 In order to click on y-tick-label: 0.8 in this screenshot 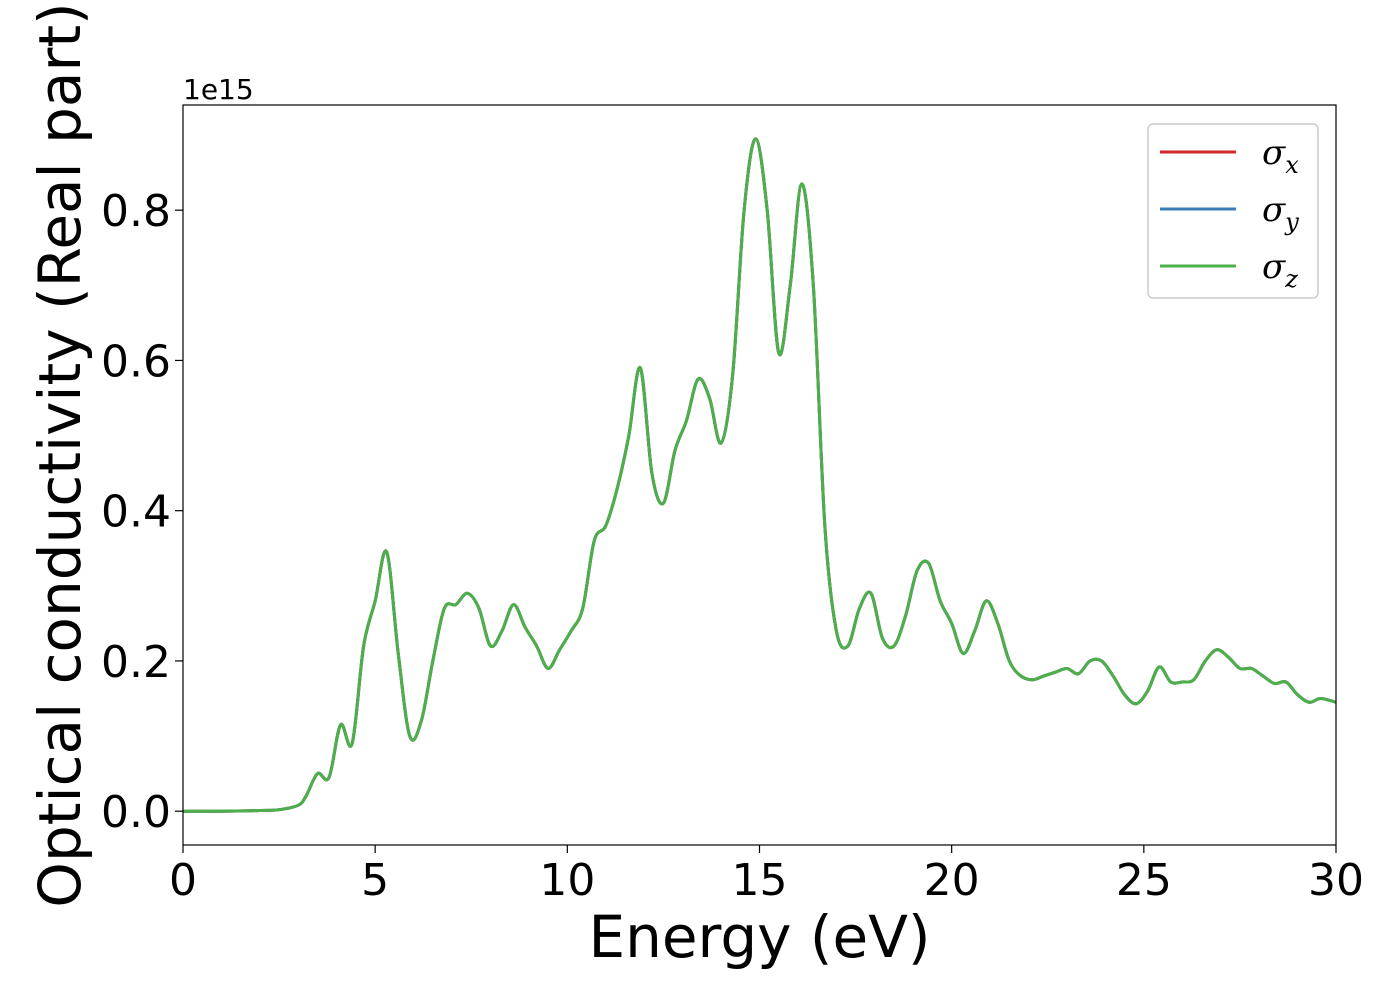, I will do `click(136, 211)`.